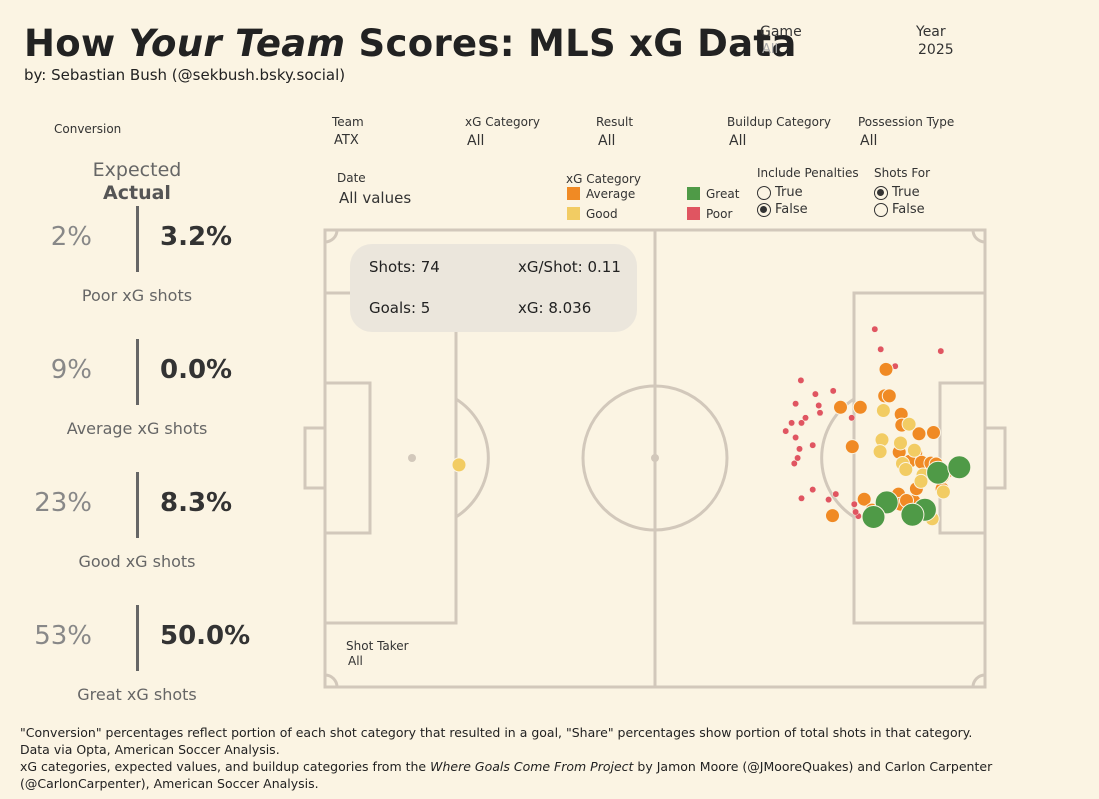  What do you see at coordinates (936, 50) in the screenshot?
I see `year-filter-value: 2025` at bounding box center [936, 50].